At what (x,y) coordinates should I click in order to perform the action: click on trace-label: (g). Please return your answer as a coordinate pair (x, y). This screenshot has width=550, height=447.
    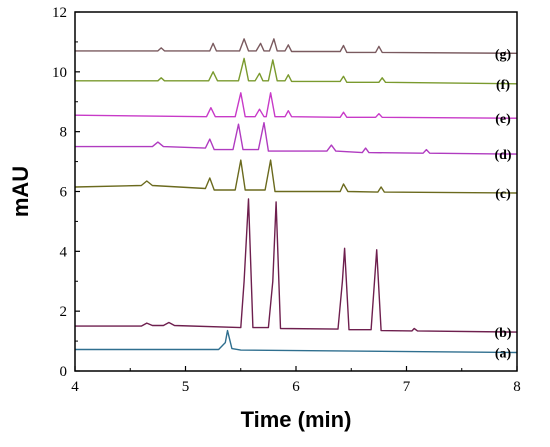
    Looking at the image, I should click on (503, 54).